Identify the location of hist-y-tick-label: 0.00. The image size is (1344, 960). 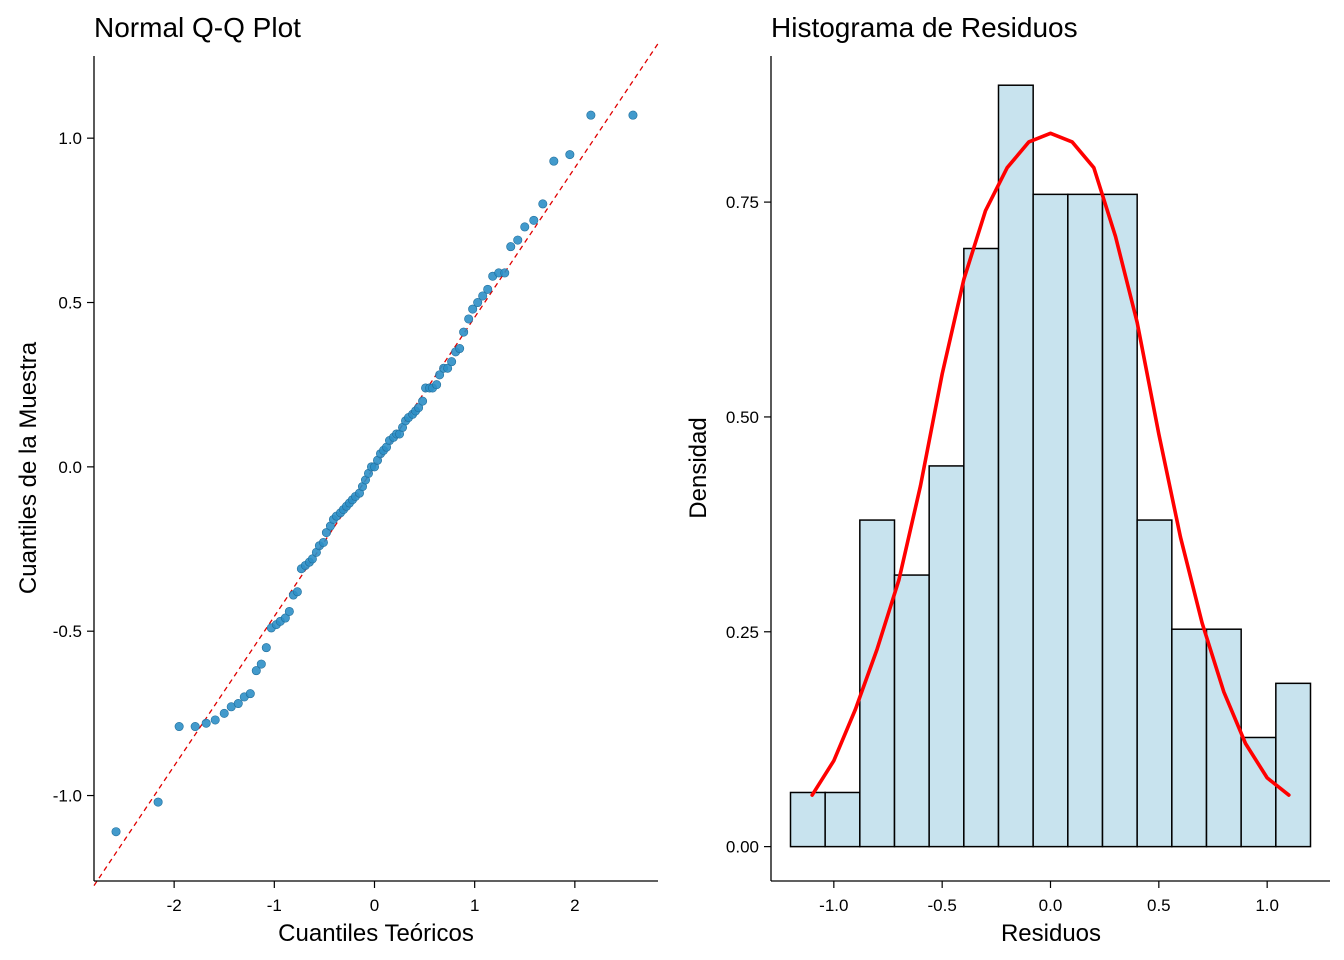
(742, 847).